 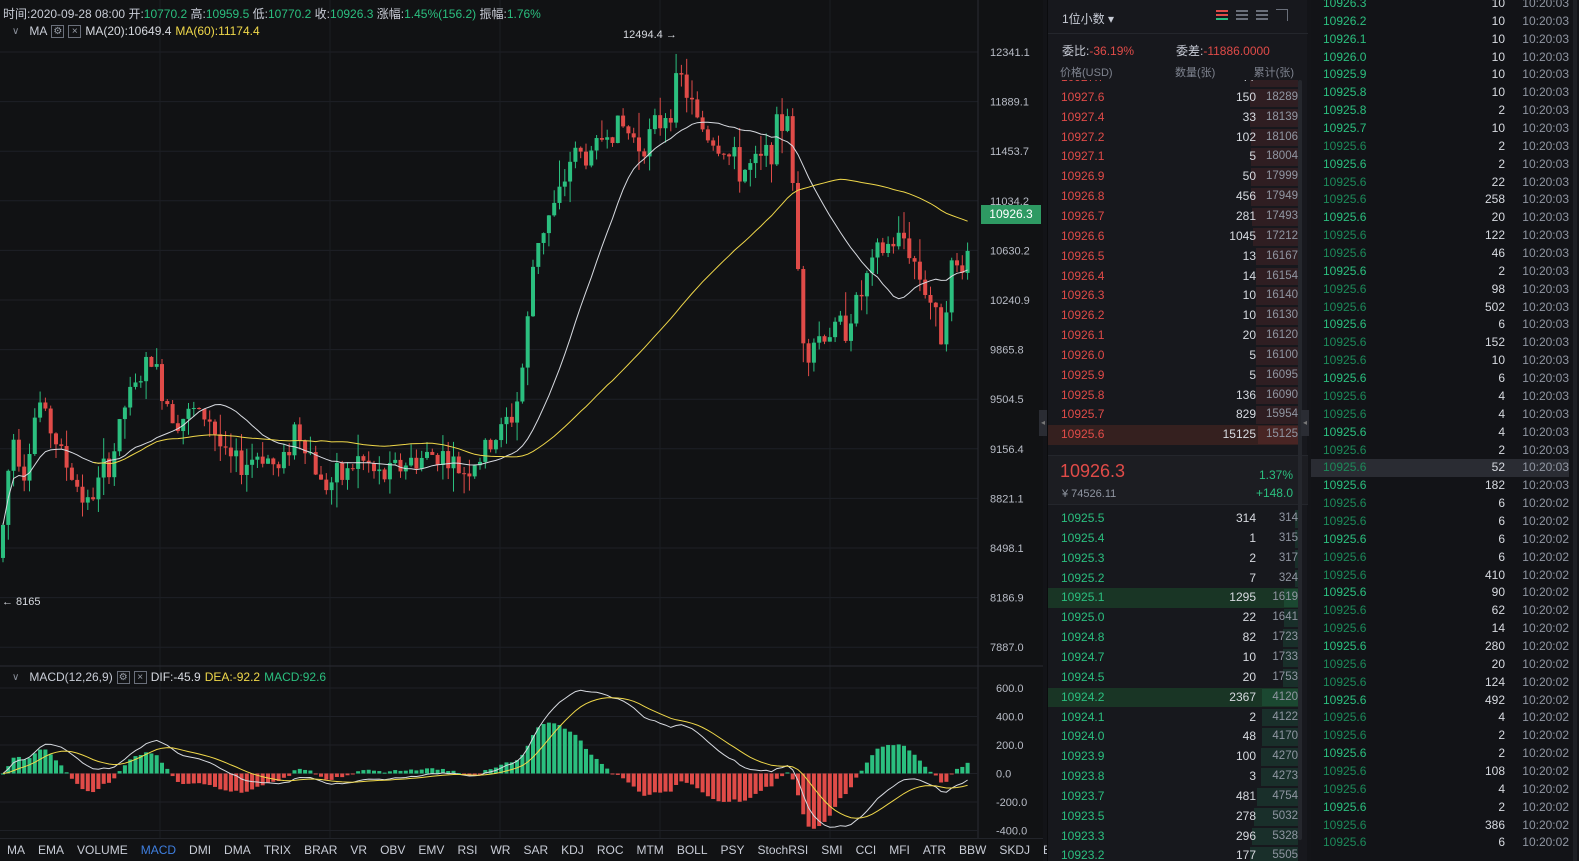 What do you see at coordinates (359, 850) in the screenshot?
I see `tab-vr: VR` at bounding box center [359, 850].